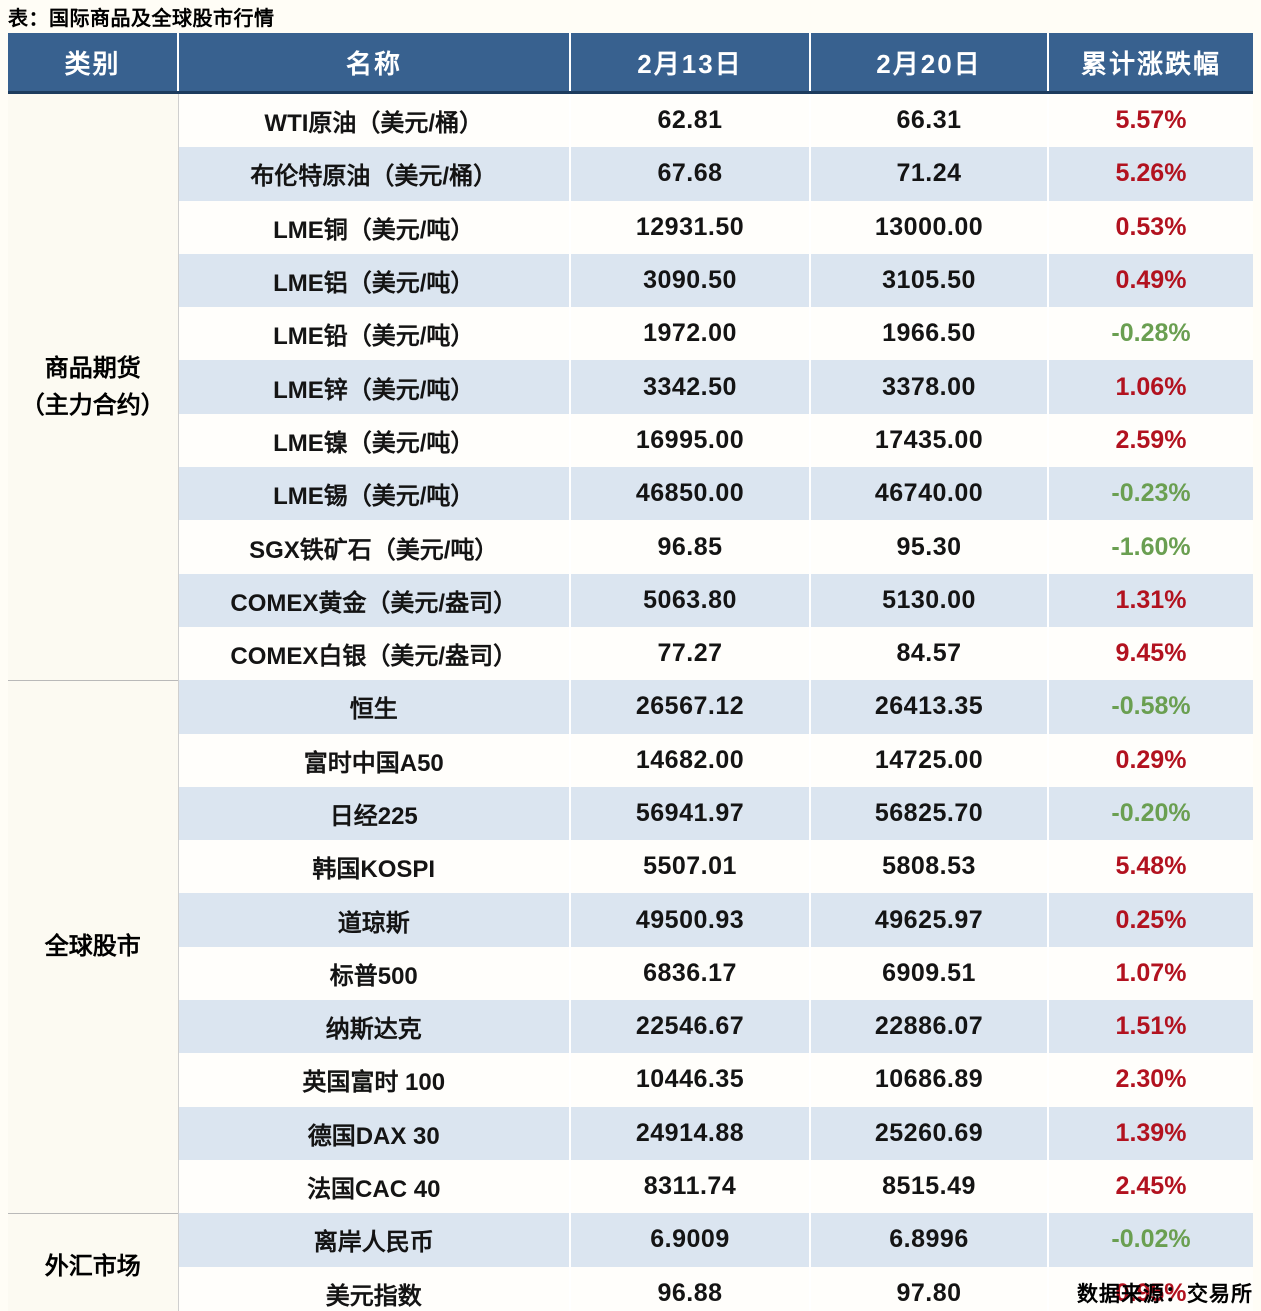 This screenshot has height=1311, width=1261. I want to click on name-cell: 标普500, so click(373, 973).